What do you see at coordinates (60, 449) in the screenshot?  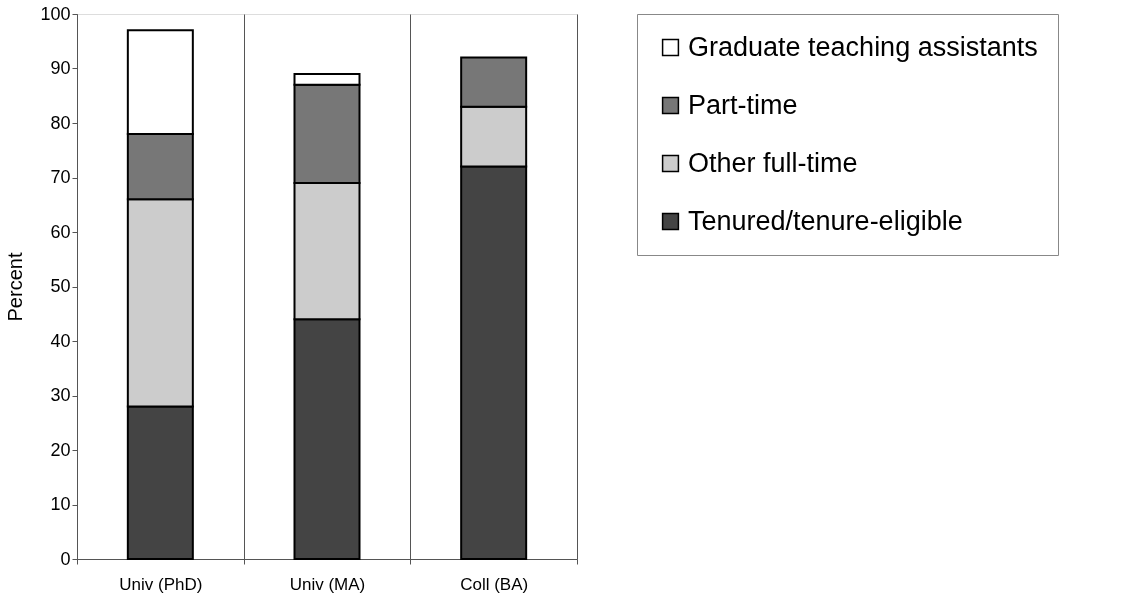 I see `y-tick-label: 20` at bounding box center [60, 449].